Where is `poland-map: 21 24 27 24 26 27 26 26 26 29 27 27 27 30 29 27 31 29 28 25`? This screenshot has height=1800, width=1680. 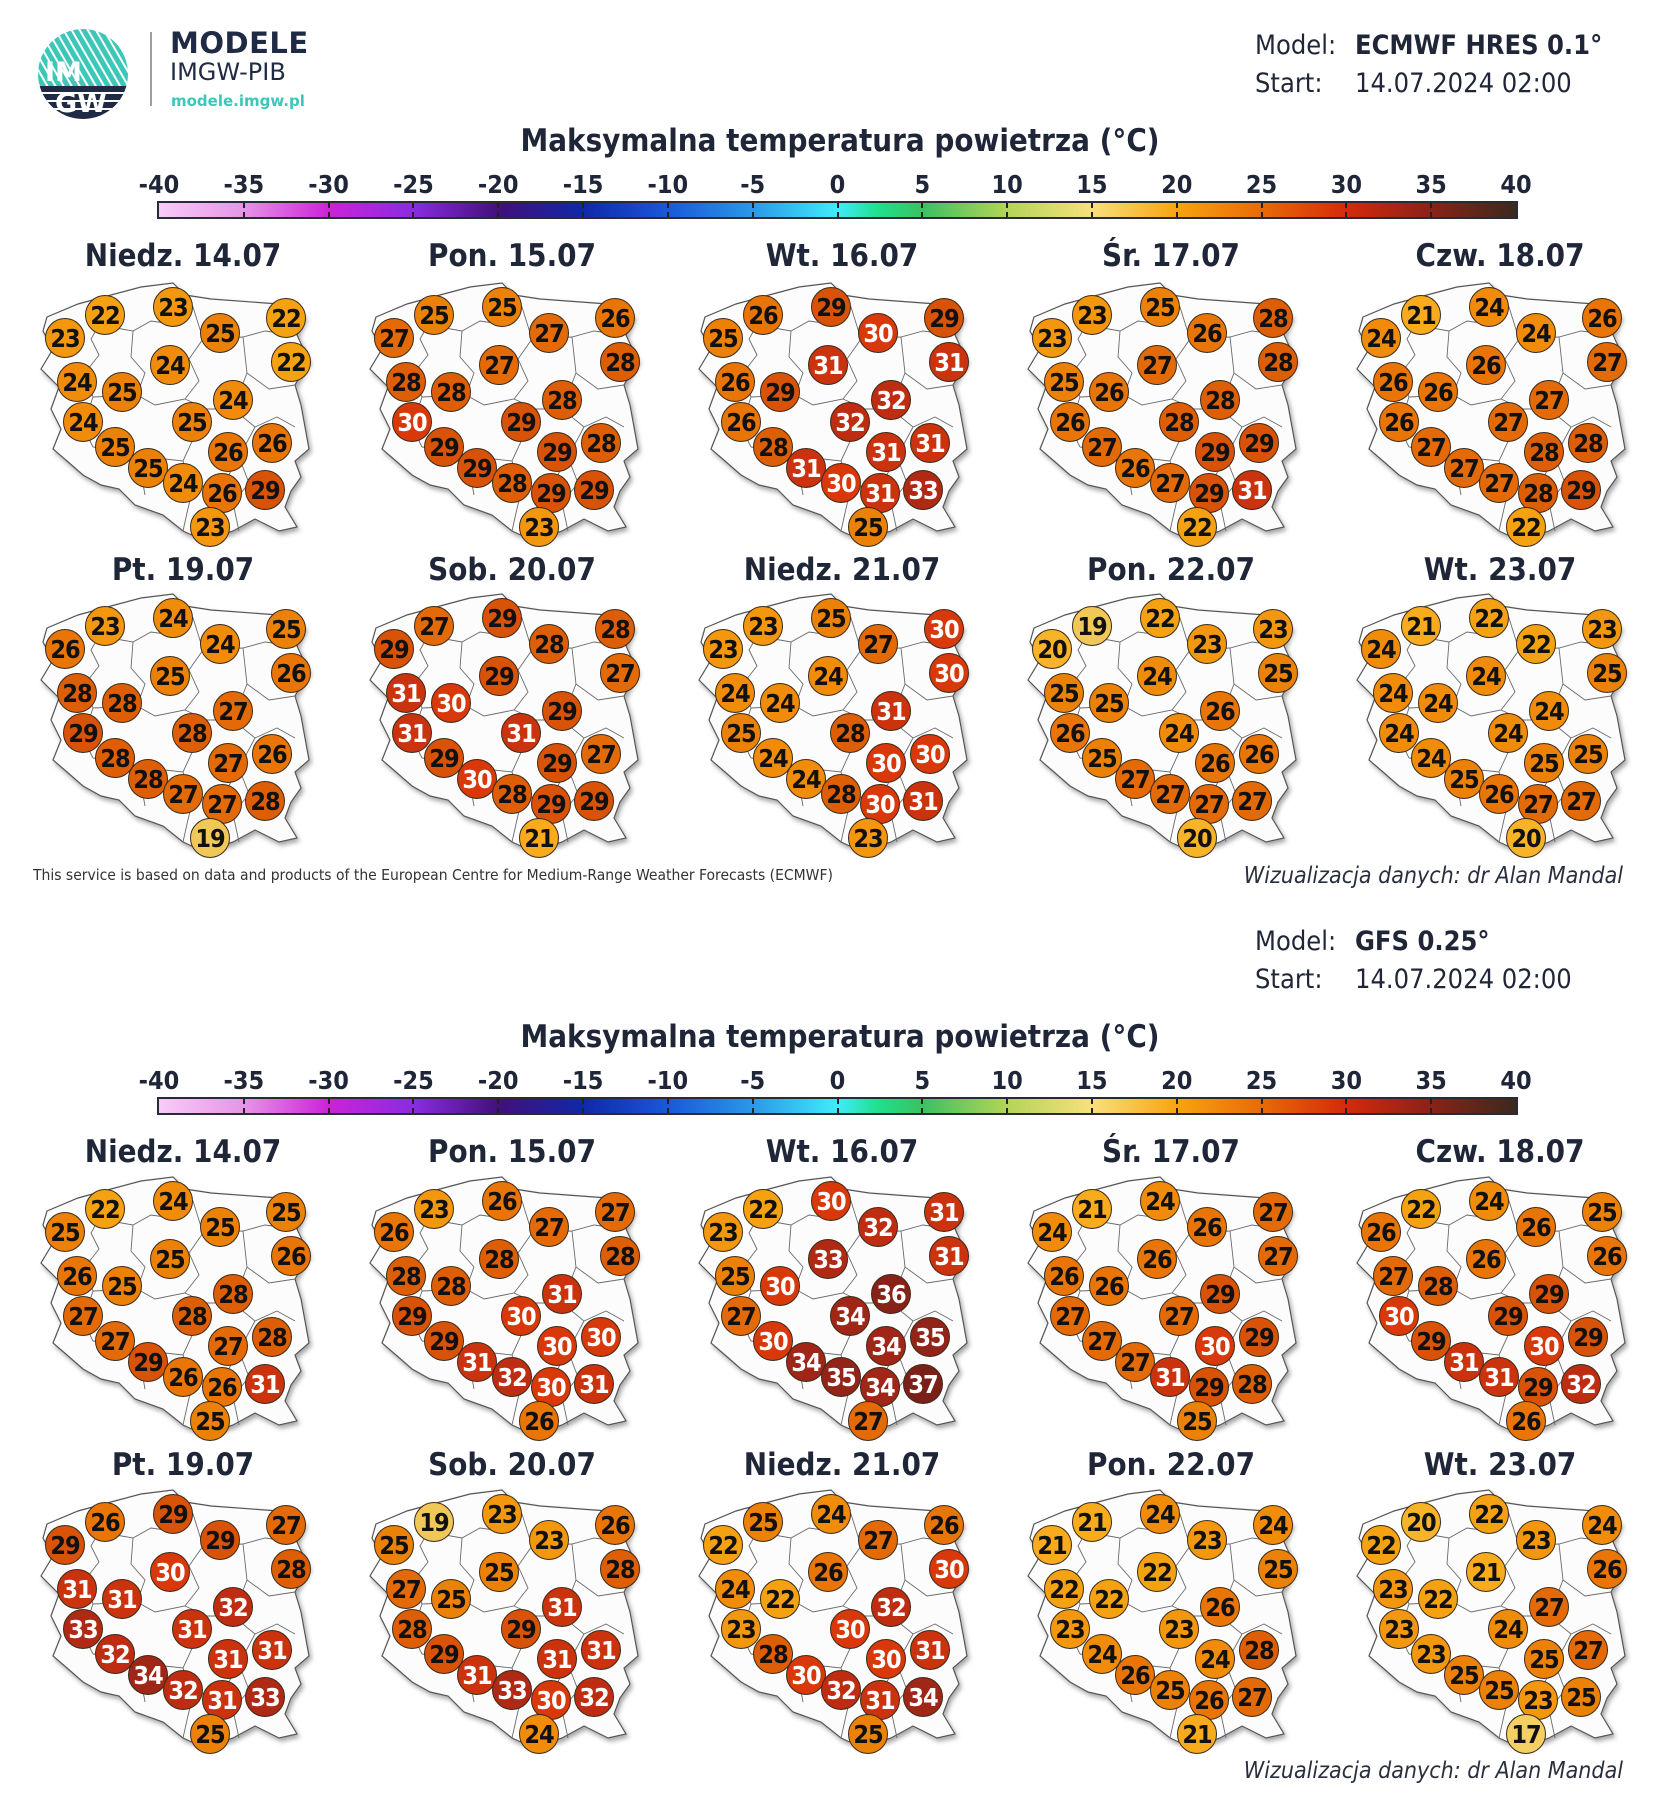
poland-map: 21 24 27 24 26 27 26 26 26 29 27 27 27 30 29 27 31 29 28 25 is located at coordinates (1165, 1306).